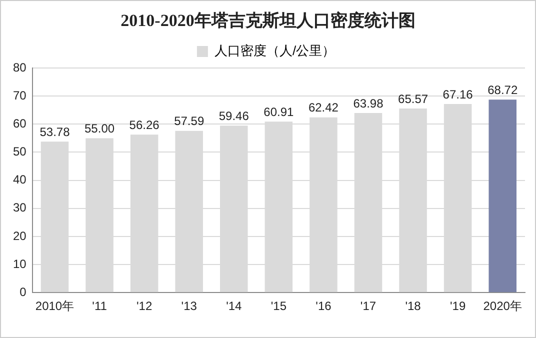 The width and height of the screenshot is (536, 338). I want to click on y-tick-label: 0, so click(23, 291).